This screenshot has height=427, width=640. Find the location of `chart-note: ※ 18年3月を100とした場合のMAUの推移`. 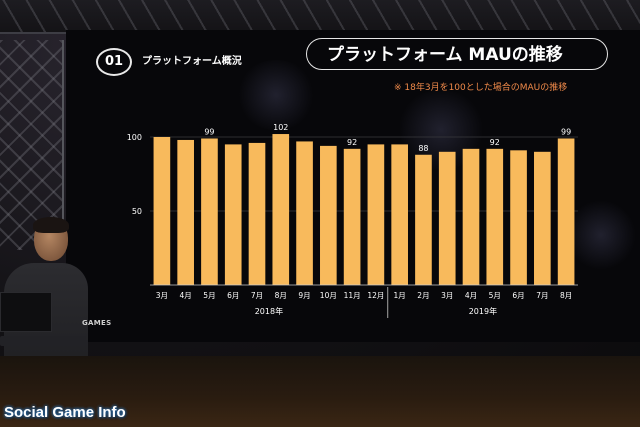

chart-note: ※ 18年3月を100とした場合のMAUの推移 is located at coordinates (481, 88).